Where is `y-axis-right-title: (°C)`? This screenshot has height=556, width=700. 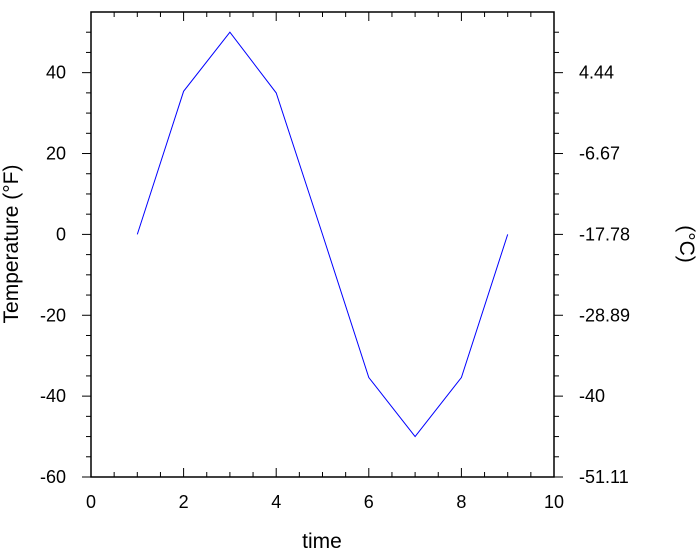 y-axis-right-title: (°C) is located at coordinates (686, 244).